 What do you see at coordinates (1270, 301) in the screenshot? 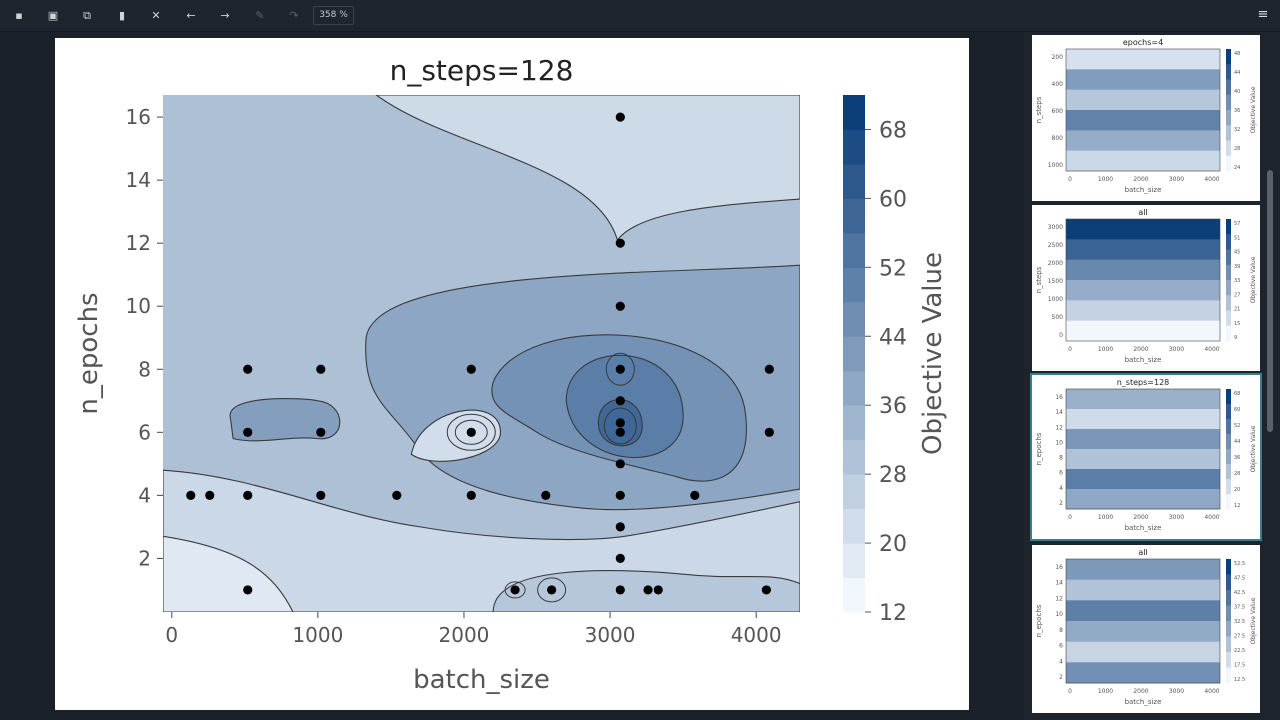
I see `sidebar-scrollbar` at bounding box center [1270, 301].